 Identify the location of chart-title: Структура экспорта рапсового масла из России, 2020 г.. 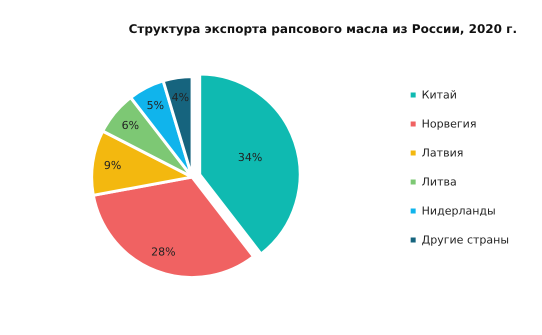
(323, 29).